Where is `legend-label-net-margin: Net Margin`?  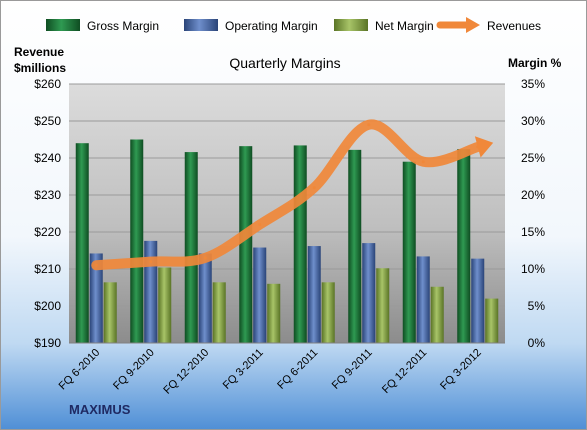
legend-label-net-margin: Net Margin is located at coordinates (404, 26).